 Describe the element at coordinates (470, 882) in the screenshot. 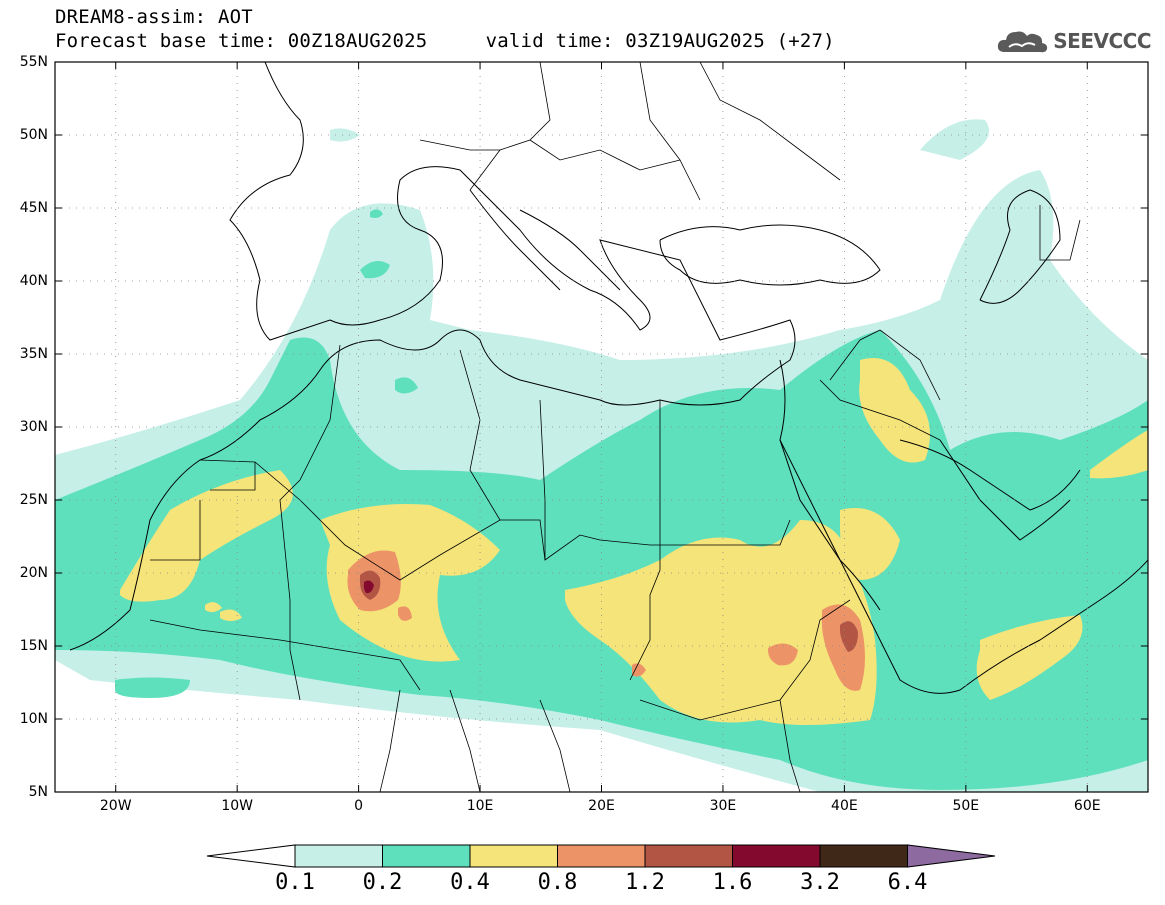

I see `colorbar-label: 0.4` at that location.